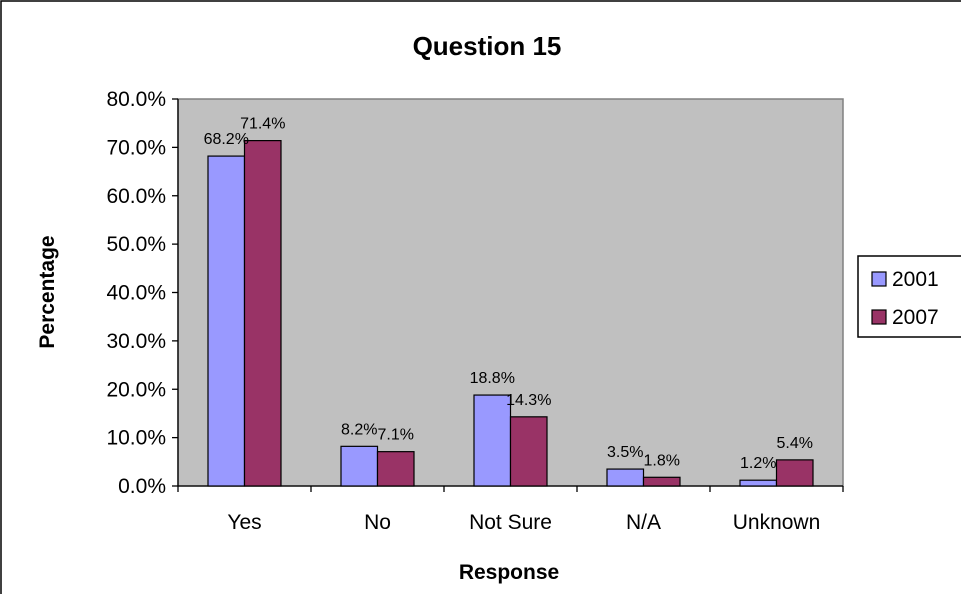 The height and width of the screenshot is (599, 961). Describe the element at coordinates (136, 244) in the screenshot. I see `y-tick-label: 50.0%` at that location.